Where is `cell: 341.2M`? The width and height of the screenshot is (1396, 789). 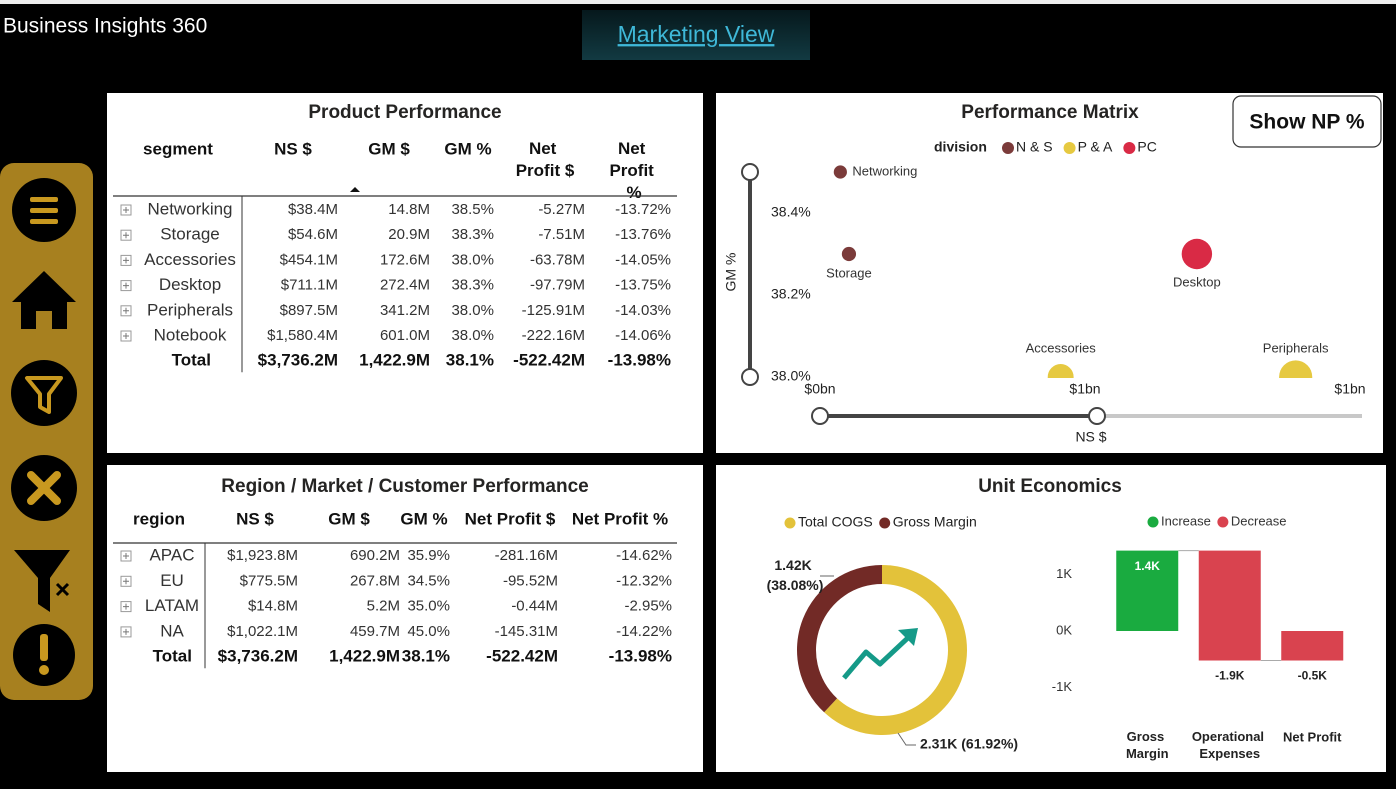 cell: 341.2M is located at coordinates (405, 310).